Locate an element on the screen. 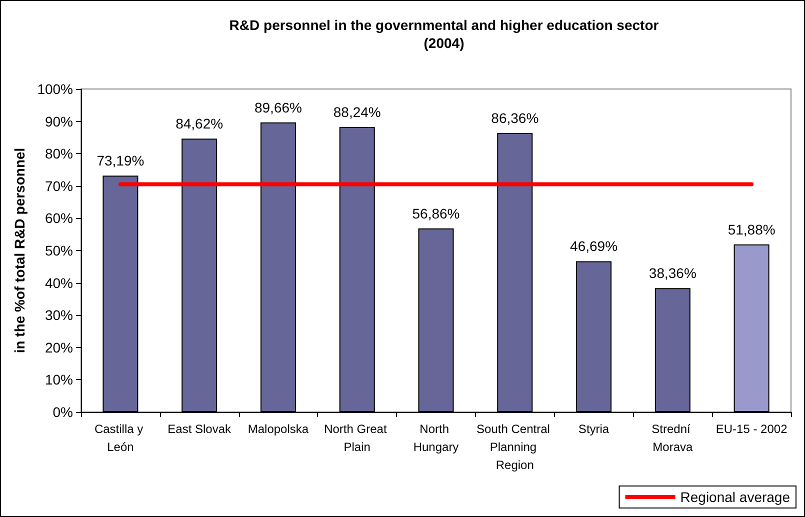 Image resolution: width=805 pixels, height=517 pixels. data-label: 46,69% is located at coordinates (594, 246).